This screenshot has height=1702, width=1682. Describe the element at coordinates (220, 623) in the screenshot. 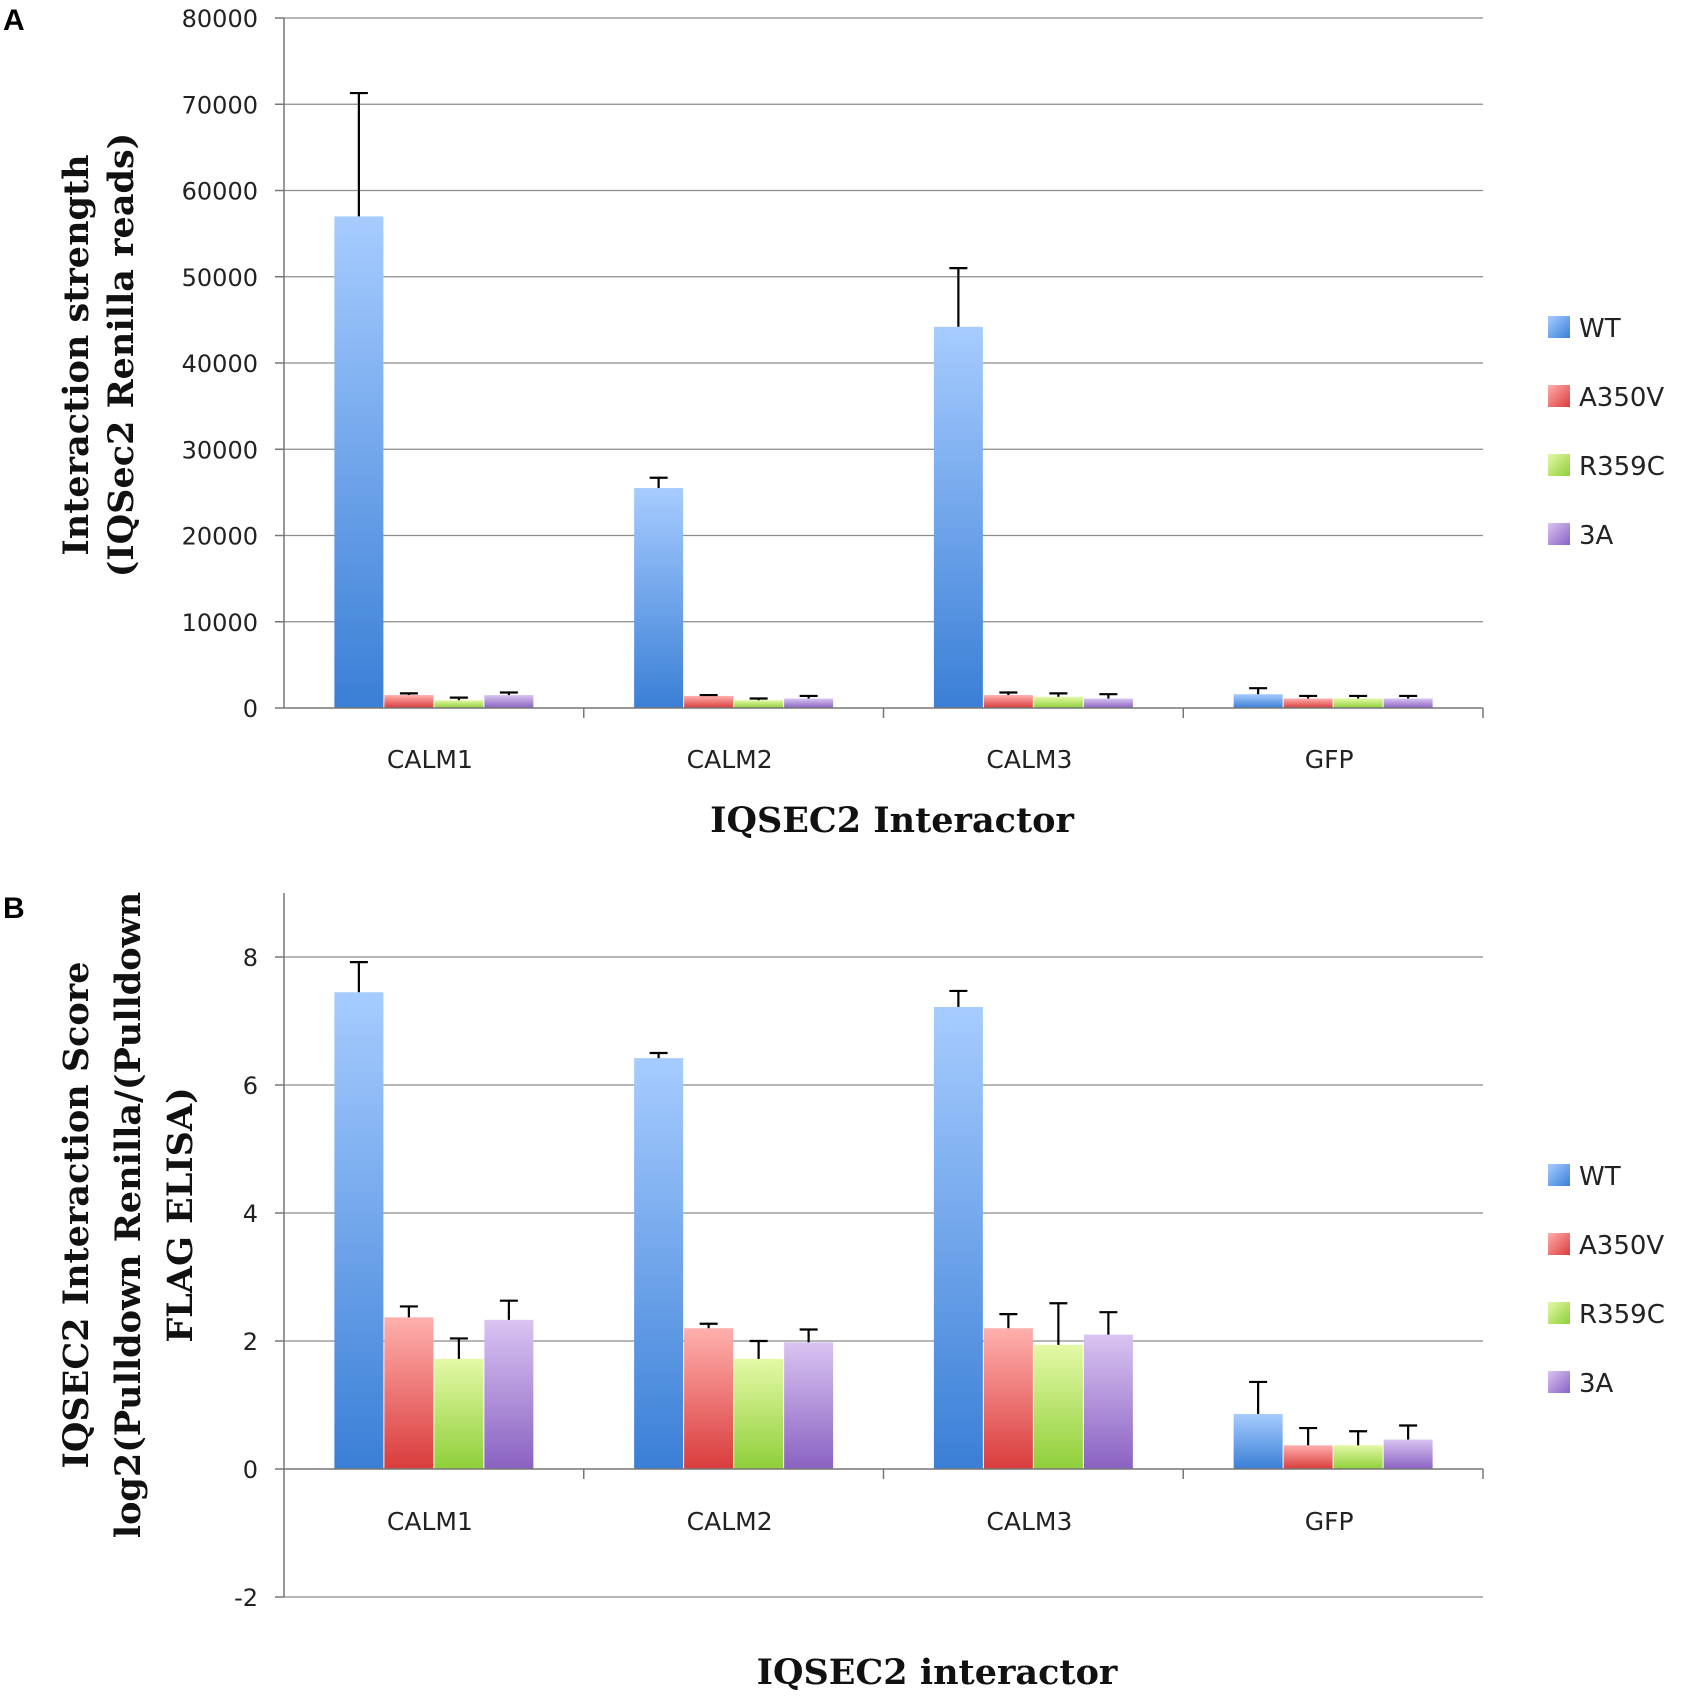

I see `y-tick-label: 10000` at that location.